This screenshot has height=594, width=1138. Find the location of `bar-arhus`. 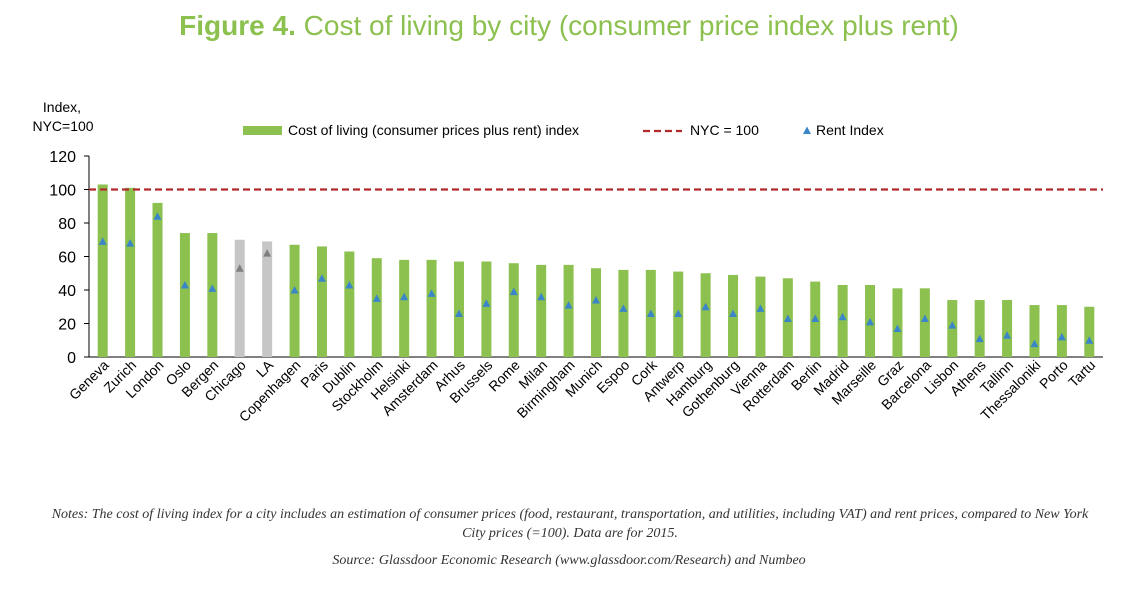

bar-arhus is located at coordinates (458, 309).